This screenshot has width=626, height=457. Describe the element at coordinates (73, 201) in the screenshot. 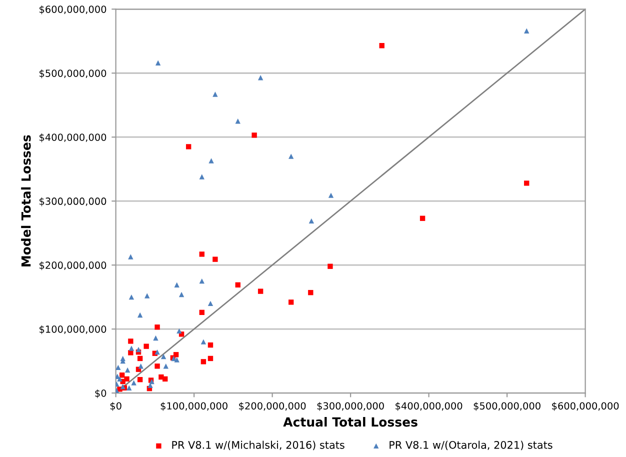

I see `y-tick-label: $300,000,000` at that location.